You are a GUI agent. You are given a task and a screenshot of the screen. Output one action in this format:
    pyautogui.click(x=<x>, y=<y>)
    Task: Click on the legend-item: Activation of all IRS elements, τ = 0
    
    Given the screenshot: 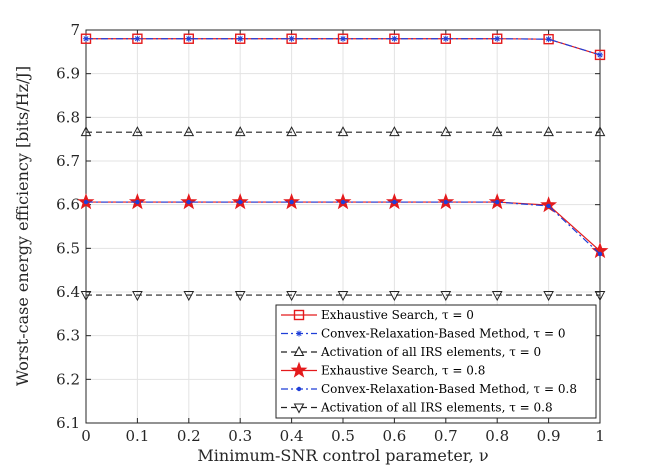 What is the action you would take?
    pyautogui.click(x=411, y=352)
    